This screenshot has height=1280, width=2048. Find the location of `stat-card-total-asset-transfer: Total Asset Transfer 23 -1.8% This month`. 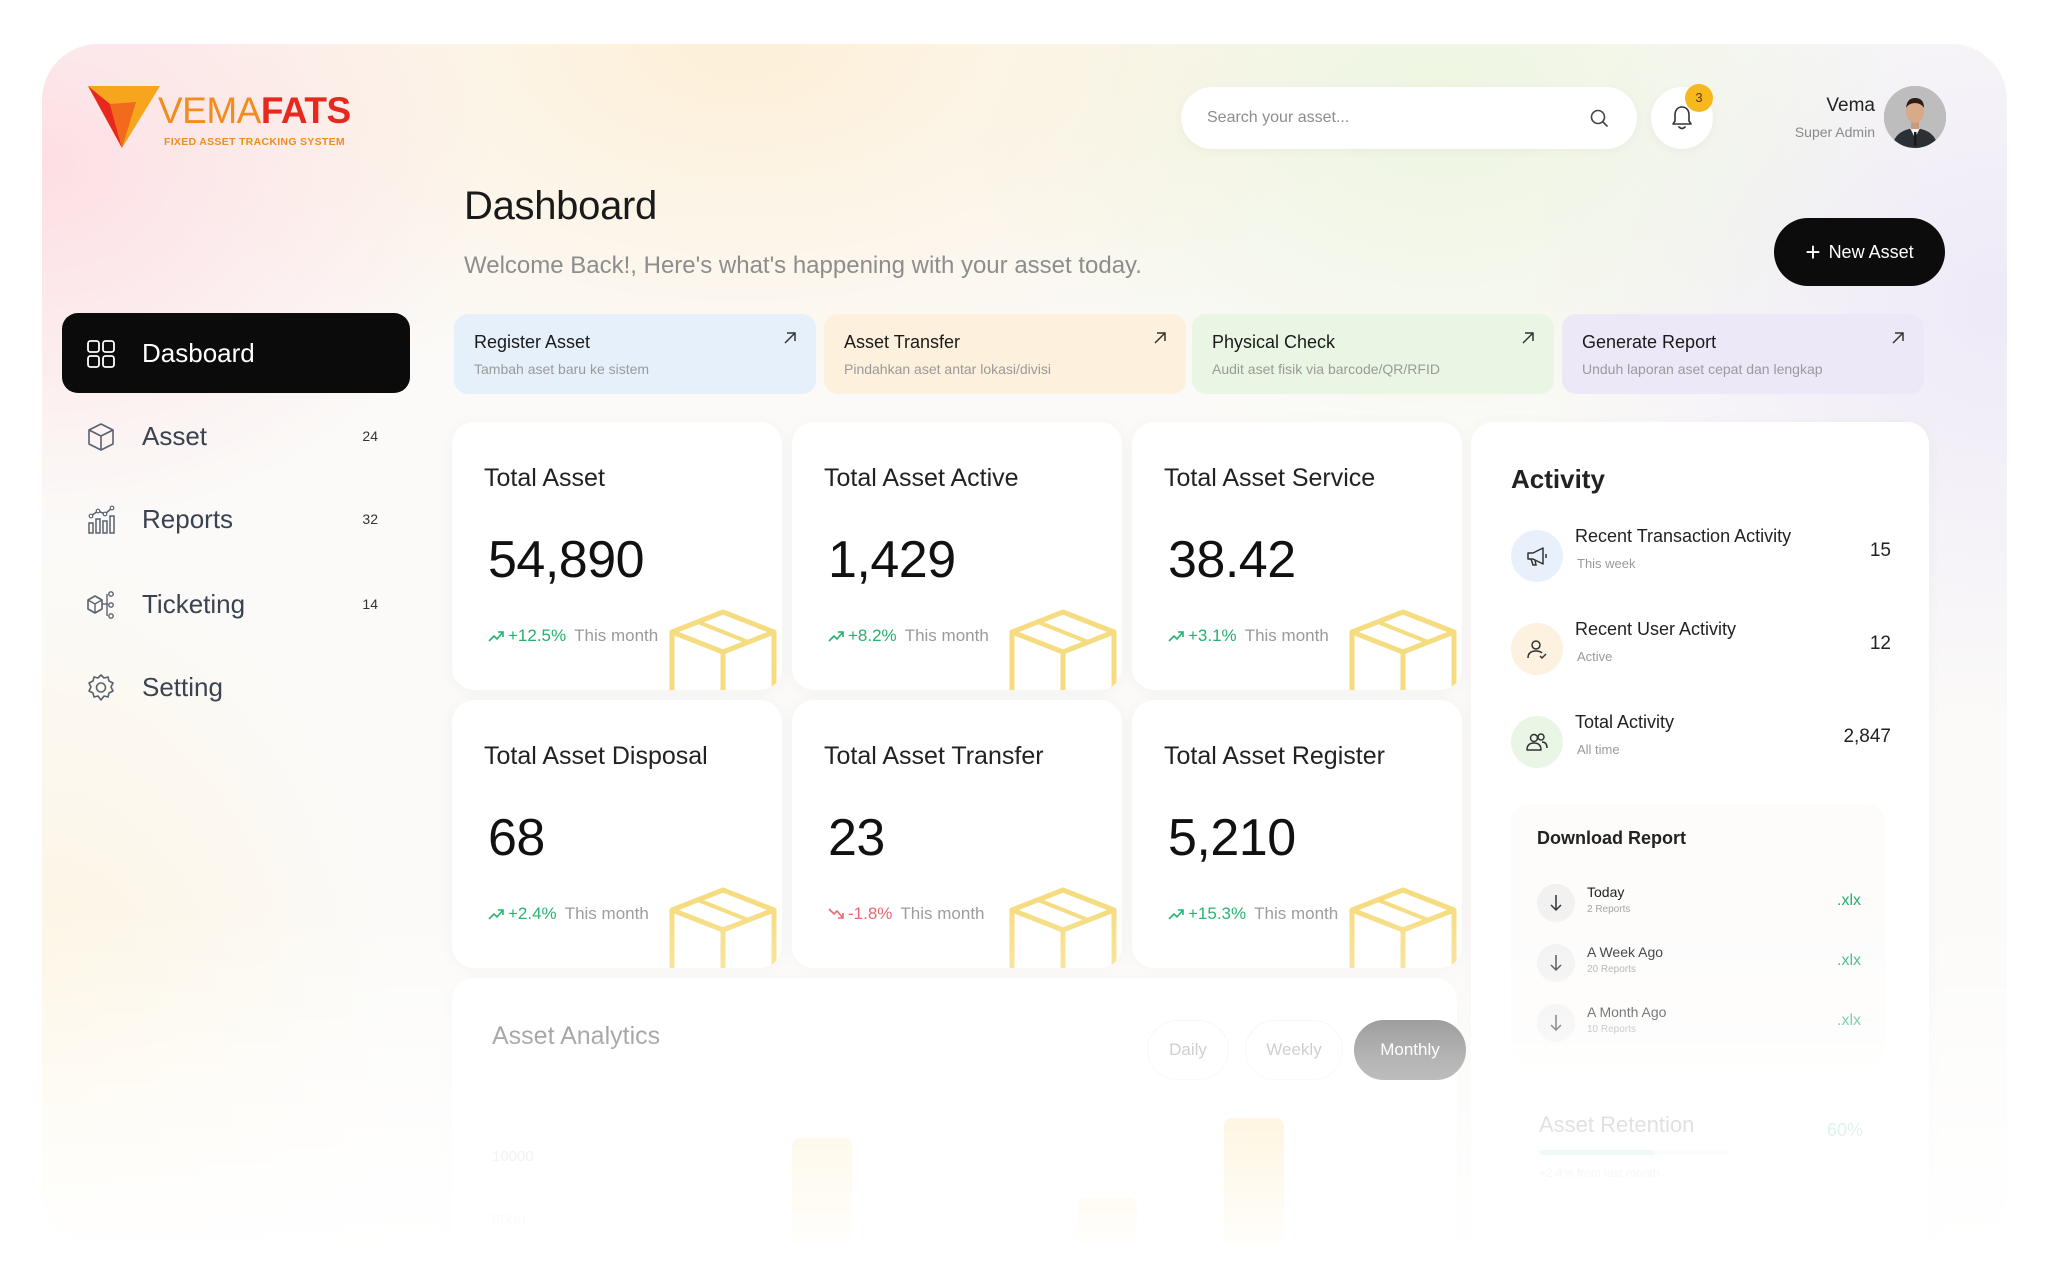

stat-card-total-asset-transfer: Total Asset Transfer 23 -1.8% This month is located at coordinates (957, 834).